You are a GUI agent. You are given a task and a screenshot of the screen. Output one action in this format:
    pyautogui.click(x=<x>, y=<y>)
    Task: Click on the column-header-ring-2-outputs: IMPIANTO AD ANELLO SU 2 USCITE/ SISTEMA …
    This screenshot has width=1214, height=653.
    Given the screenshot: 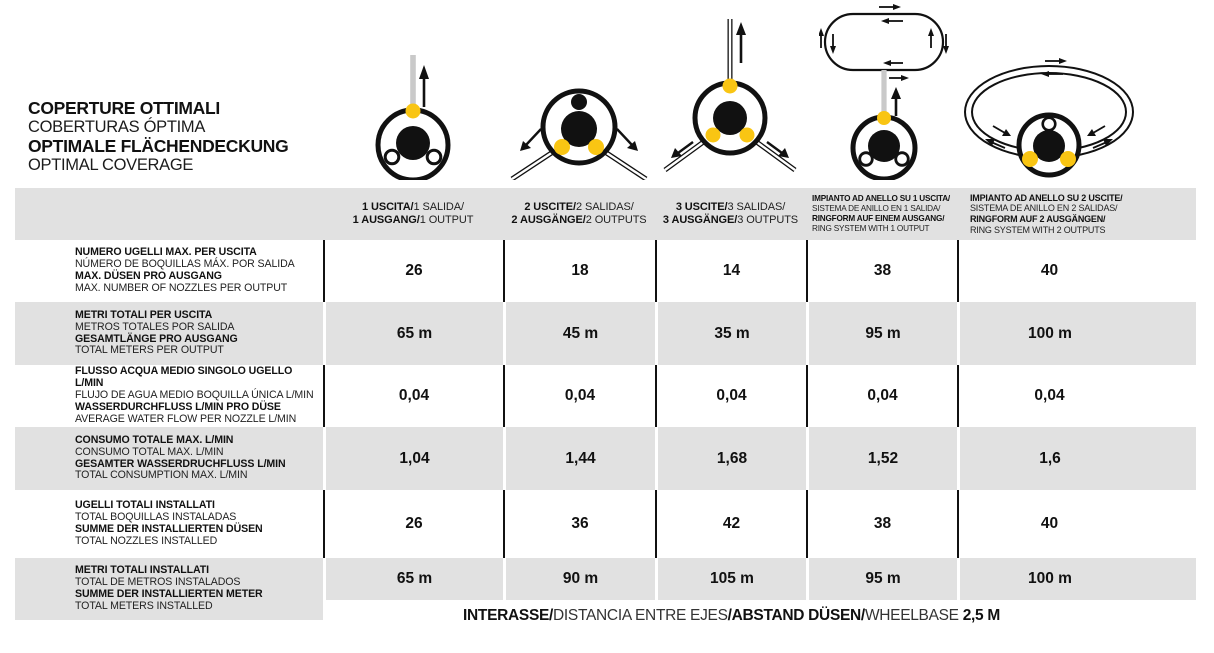 What is the action you would take?
    pyautogui.click(x=1046, y=213)
    